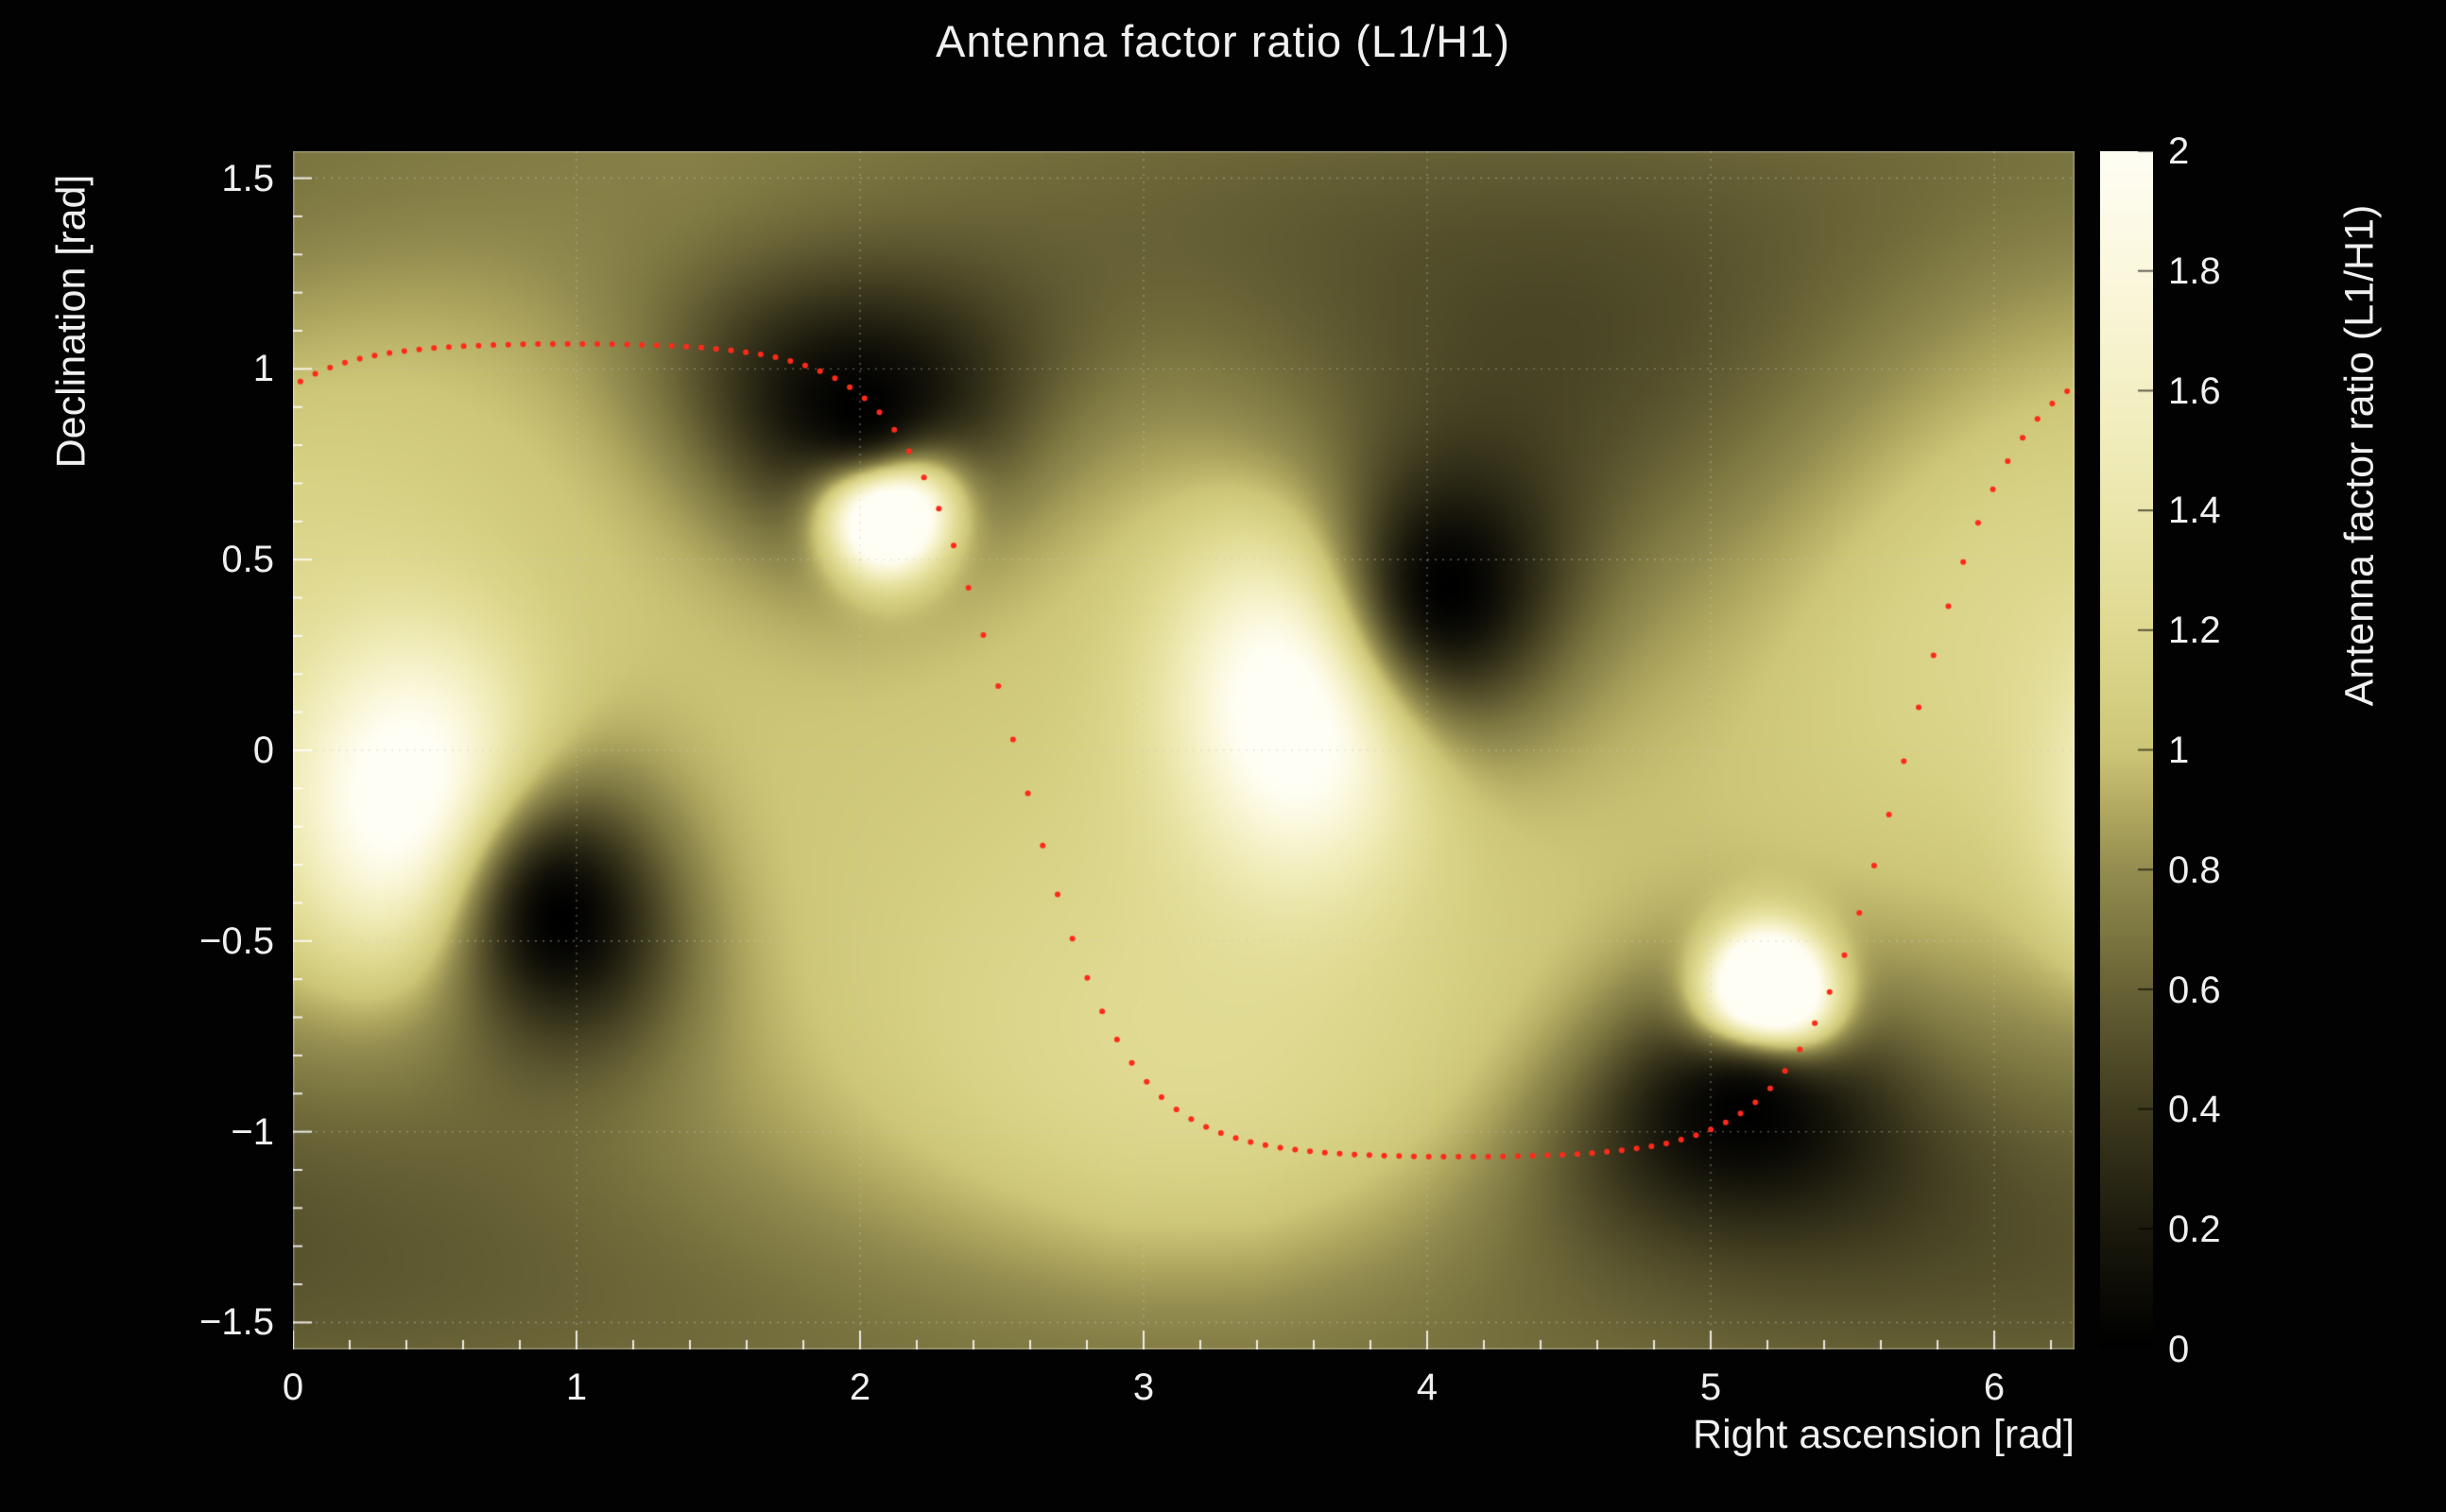 The width and height of the screenshot is (2446, 1512). Describe the element at coordinates (1144, 1387) in the screenshot. I see `x-tick-label: 3` at that location.